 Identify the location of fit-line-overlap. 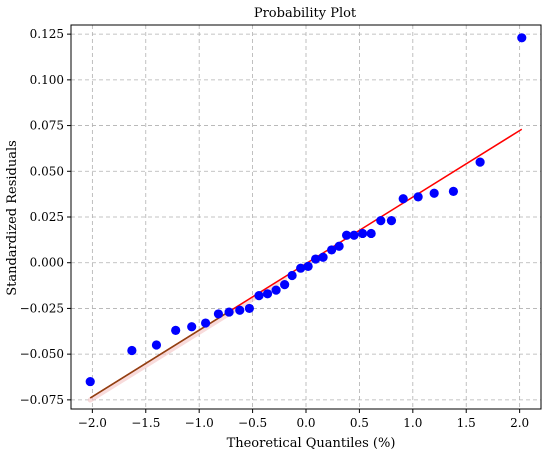
(158, 355).